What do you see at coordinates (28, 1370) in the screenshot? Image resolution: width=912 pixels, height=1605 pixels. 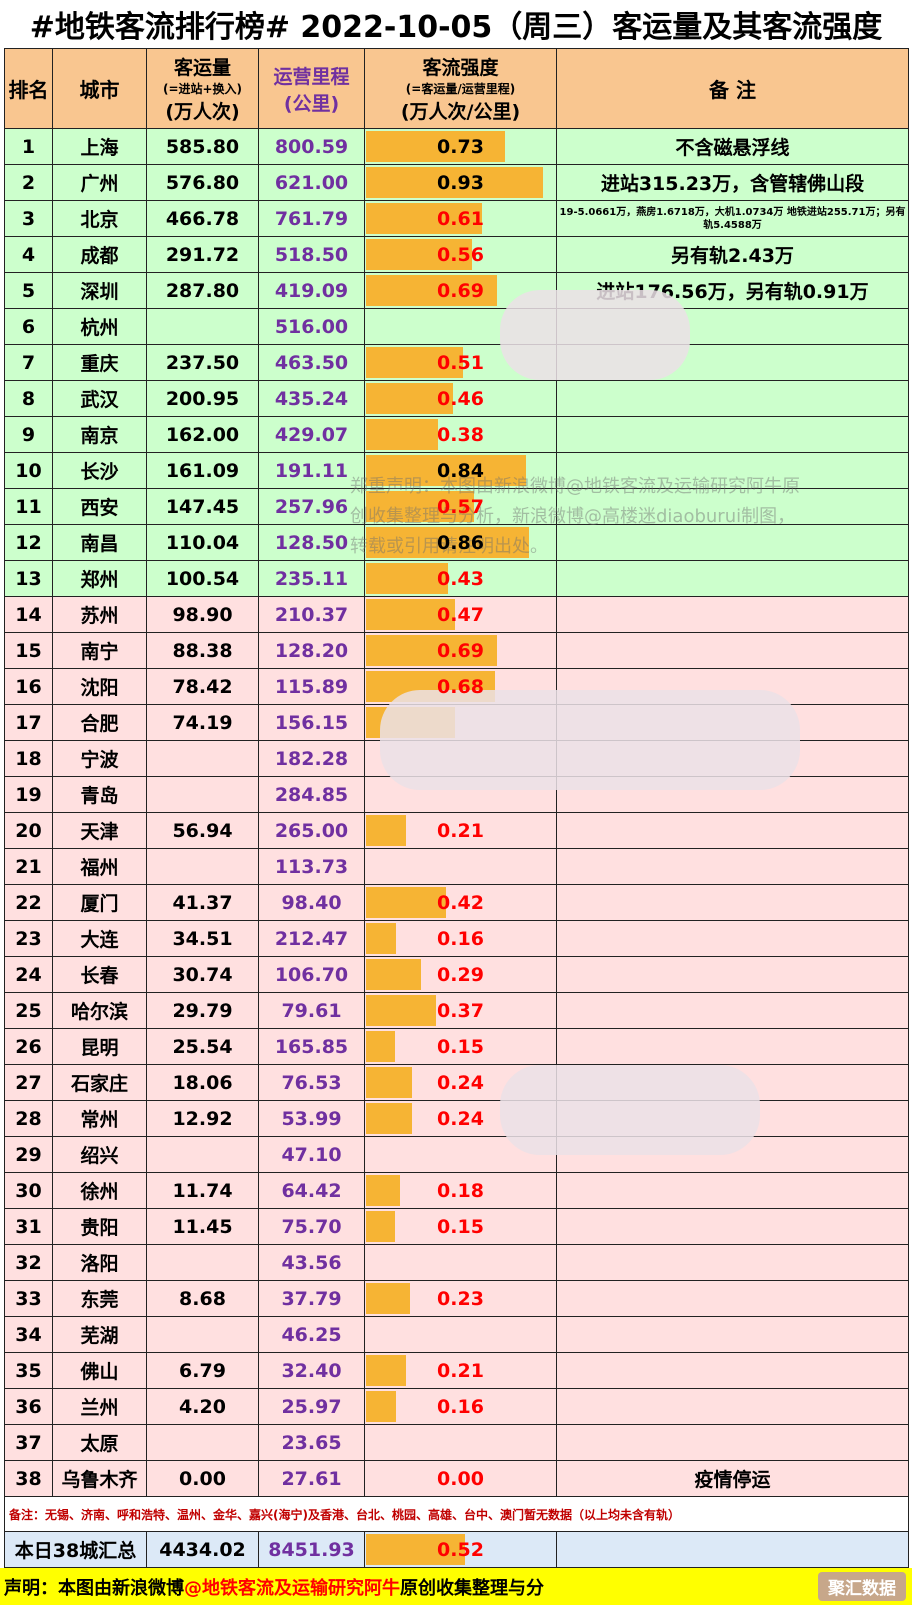 I see `rank-cell: 35` at bounding box center [28, 1370].